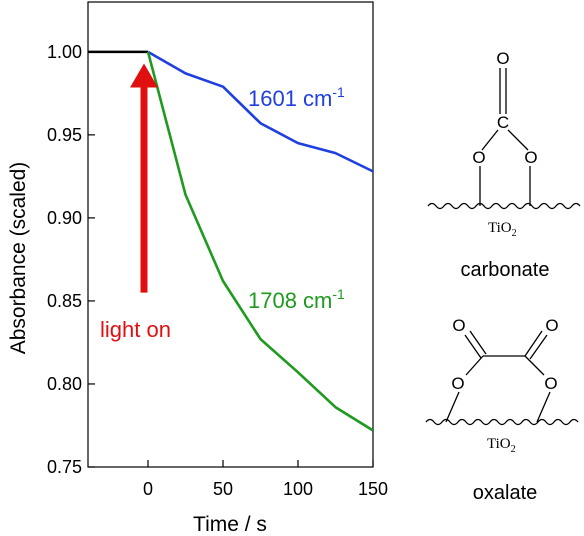  Describe the element at coordinates (502, 58) in the screenshot. I see `carbonate-atom-o-top: O` at that location.